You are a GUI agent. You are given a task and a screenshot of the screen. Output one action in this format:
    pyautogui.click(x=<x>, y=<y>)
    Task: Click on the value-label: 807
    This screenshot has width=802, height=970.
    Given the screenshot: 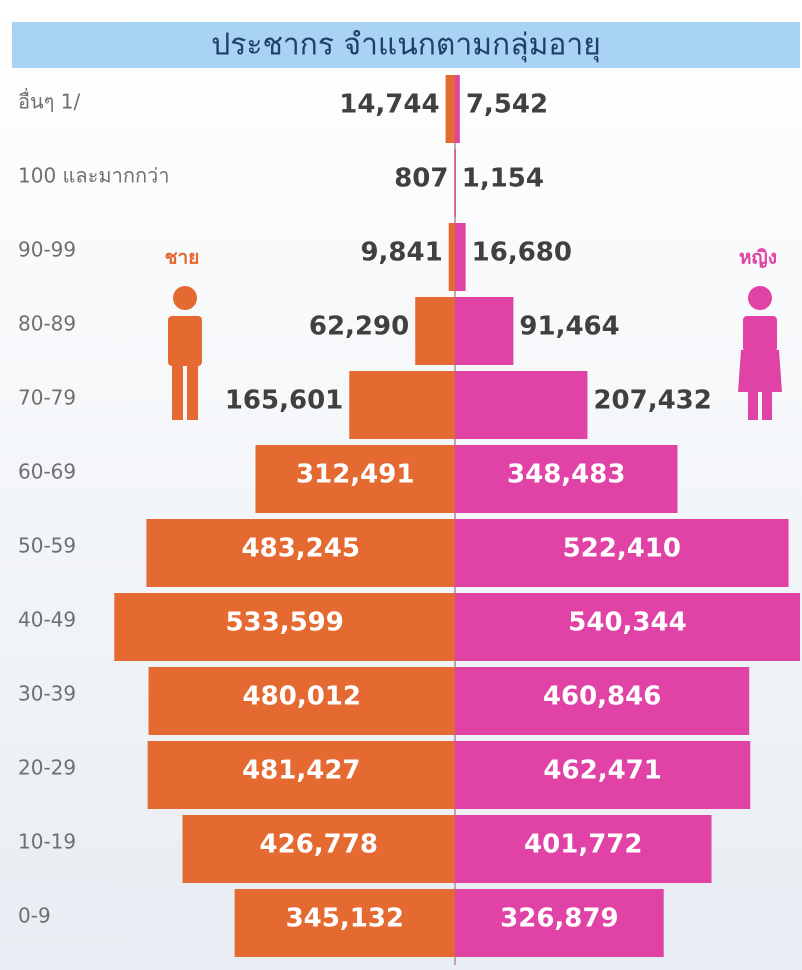 What is the action you would take?
    pyautogui.click(x=421, y=179)
    